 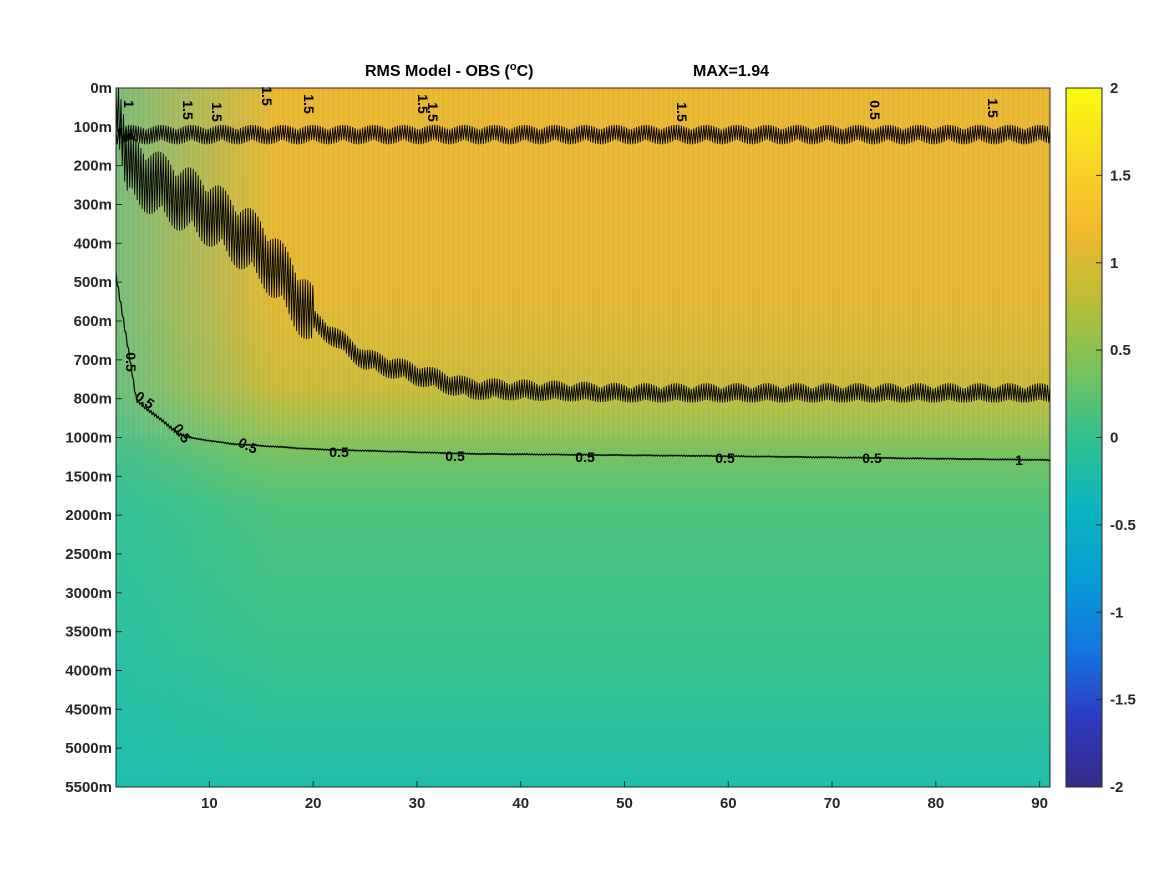 What do you see at coordinates (728, 803) in the screenshot?
I see `x-tick-label: 60` at bounding box center [728, 803].